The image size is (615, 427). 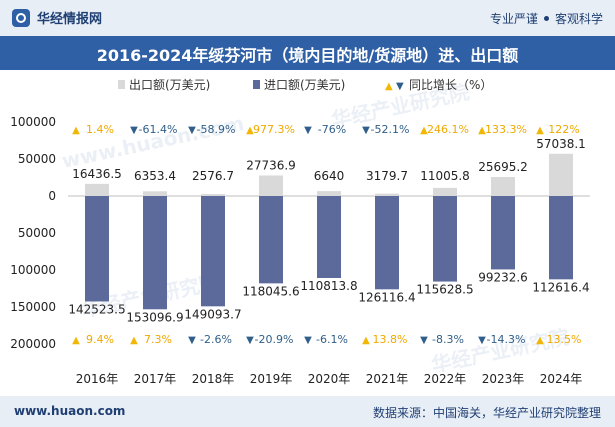 What do you see at coordinates (328, 286) in the screenshot?
I see `import-value-label: 110813.8` at bounding box center [328, 286].